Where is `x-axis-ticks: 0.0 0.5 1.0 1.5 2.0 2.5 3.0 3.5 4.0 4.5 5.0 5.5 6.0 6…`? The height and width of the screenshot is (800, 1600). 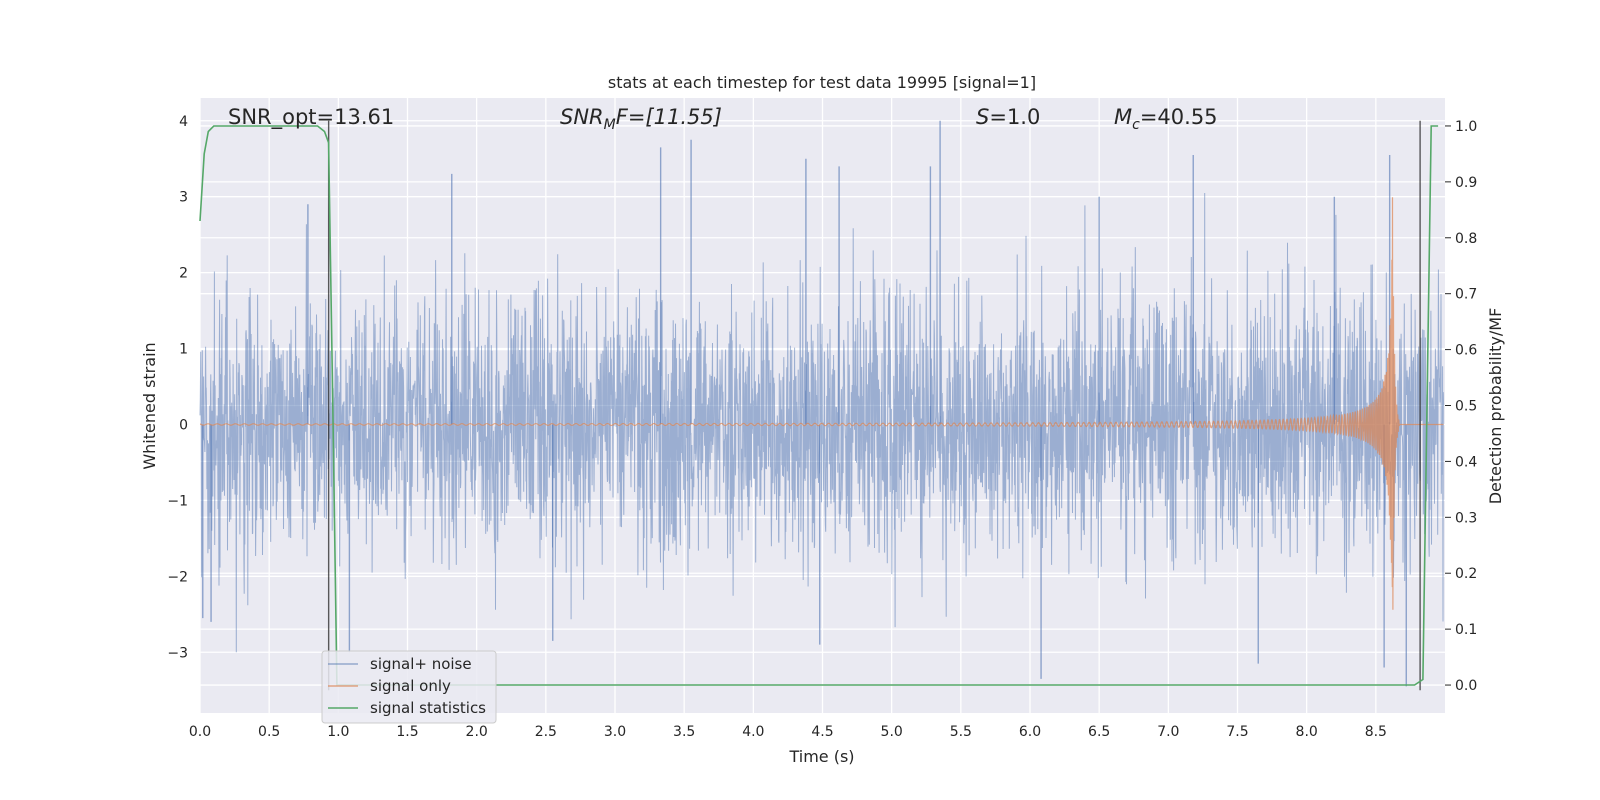
x-axis-ticks: 0.0 0.5 1.0 1.5 2.0 2.5 3.0 3.5 4.0 4.5 5.0 5.5 6.0 6… is located at coordinates (788, 732).